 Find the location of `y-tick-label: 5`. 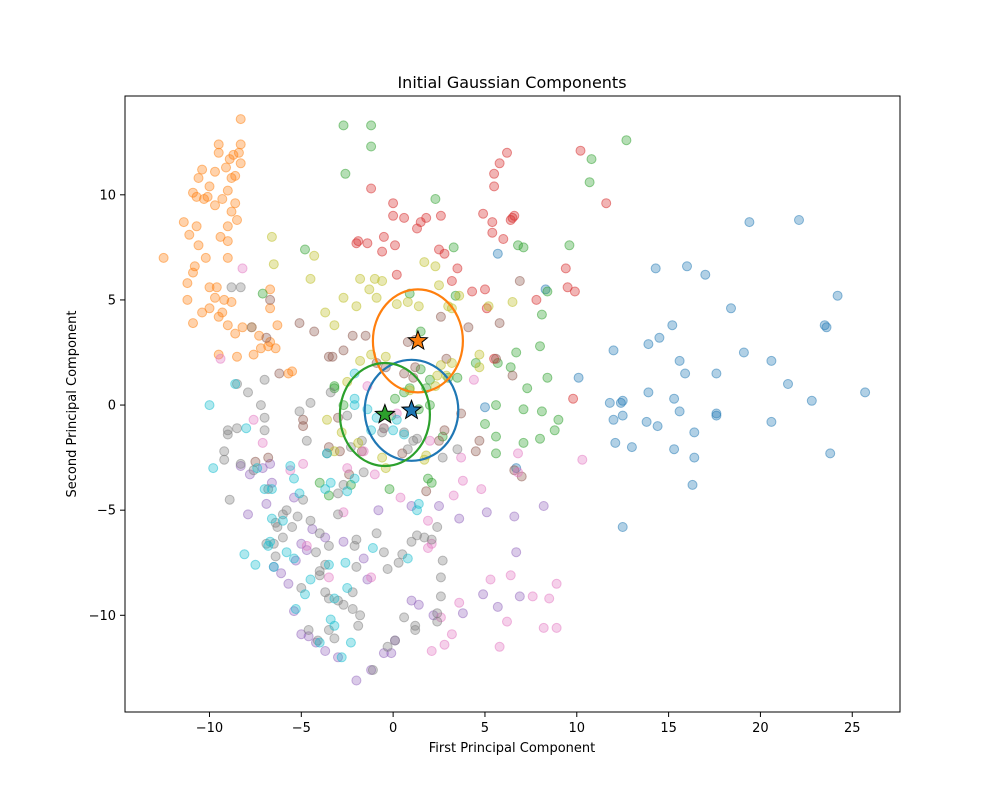

y-tick-label: 5 is located at coordinates (112, 300).